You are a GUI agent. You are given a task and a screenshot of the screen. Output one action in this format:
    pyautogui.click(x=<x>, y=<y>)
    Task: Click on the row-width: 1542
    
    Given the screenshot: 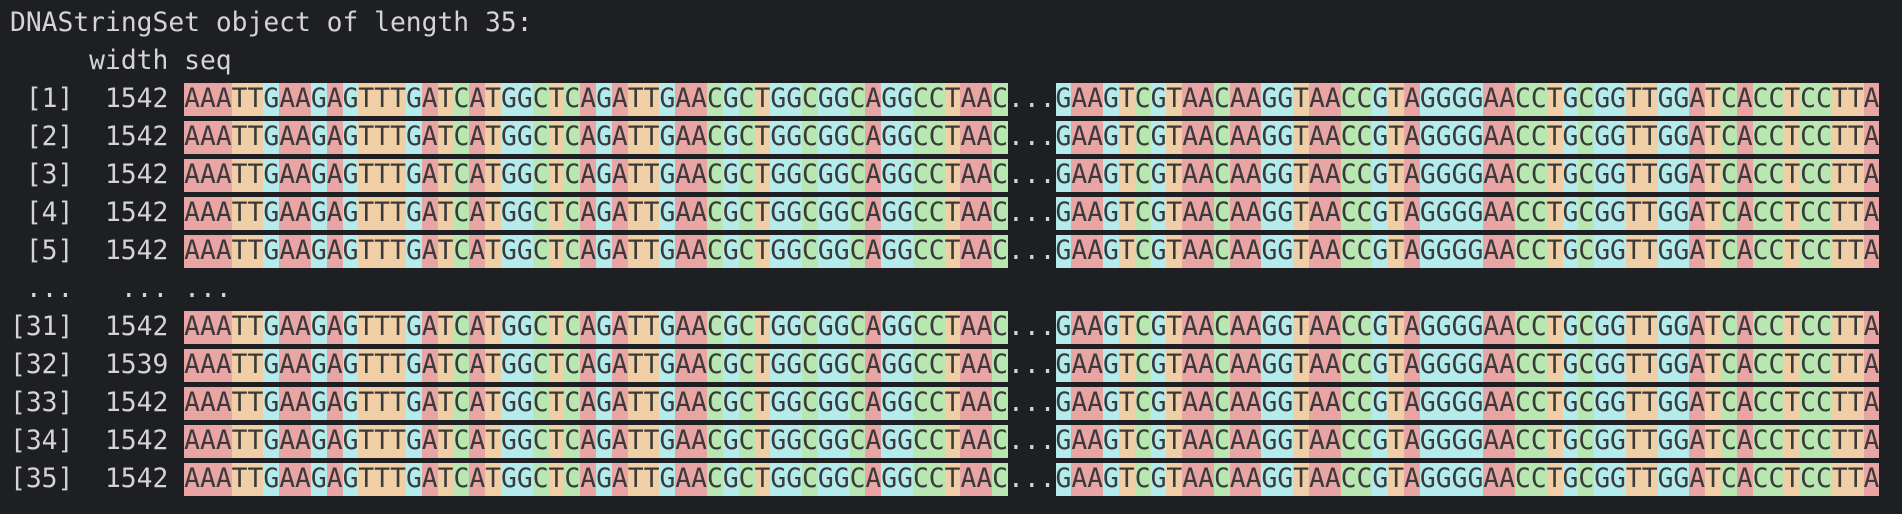 What is the action you would take?
    pyautogui.click(x=136, y=403)
    